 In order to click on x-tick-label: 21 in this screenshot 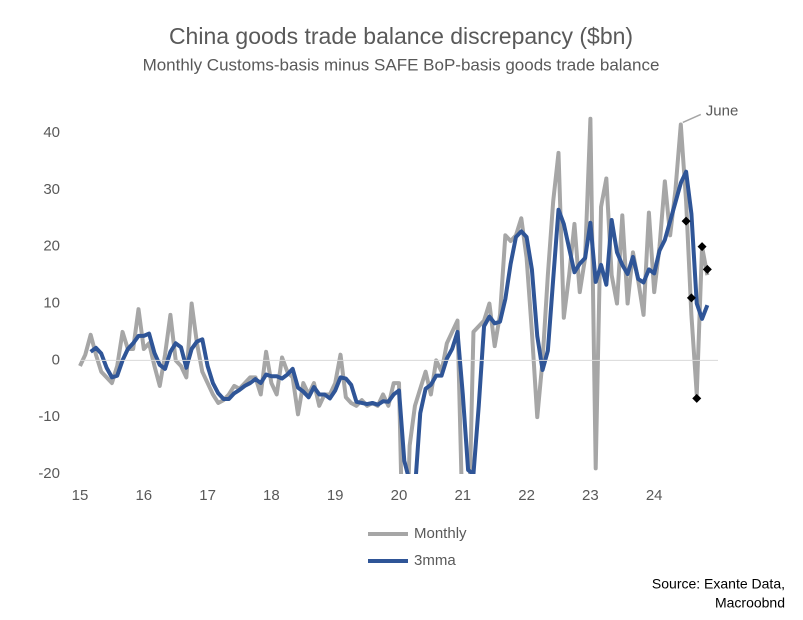, I will do `click(462, 495)`.